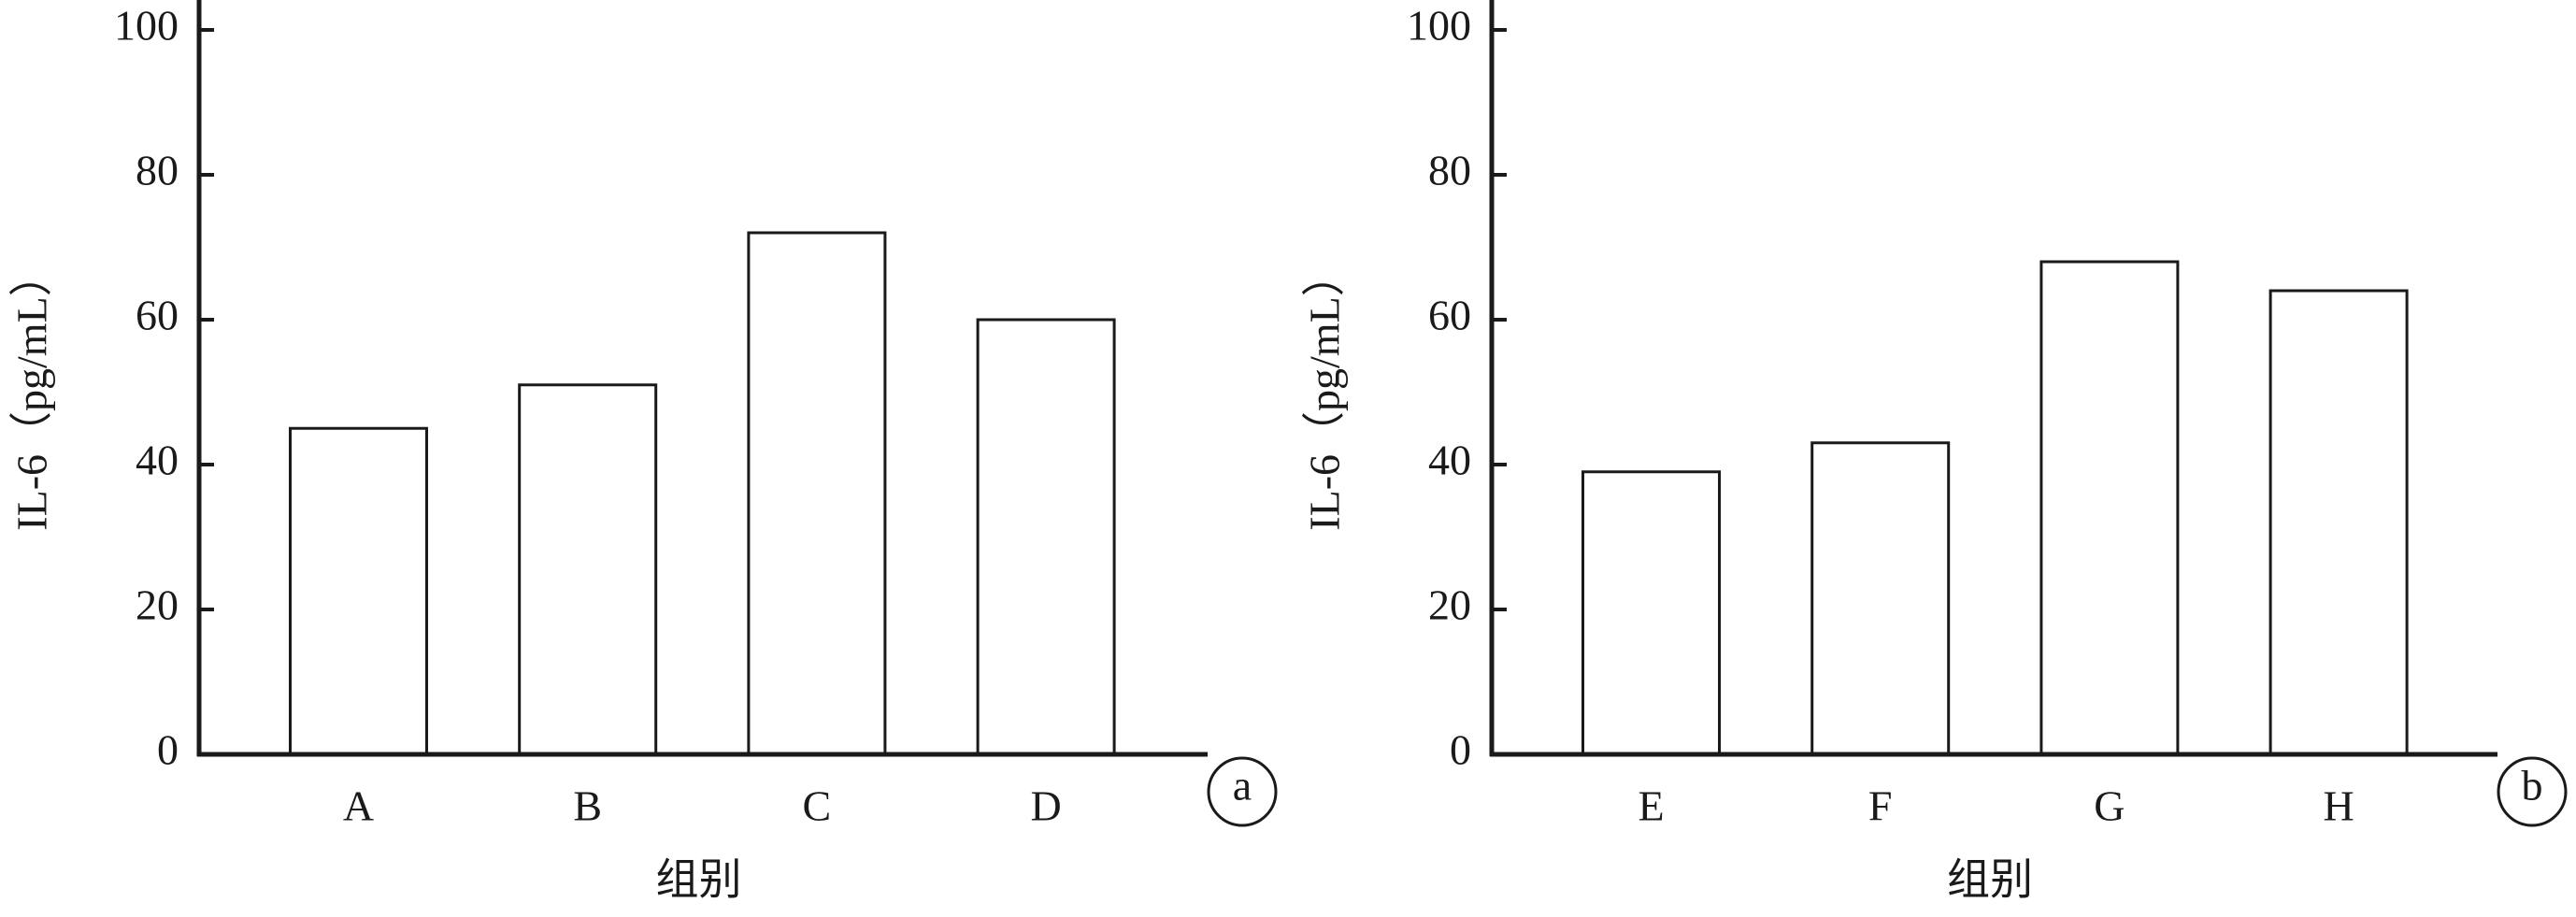  Describe the element at coordinates (817, 806) in the screenshot. I see `x-tick-label: C` at that location.